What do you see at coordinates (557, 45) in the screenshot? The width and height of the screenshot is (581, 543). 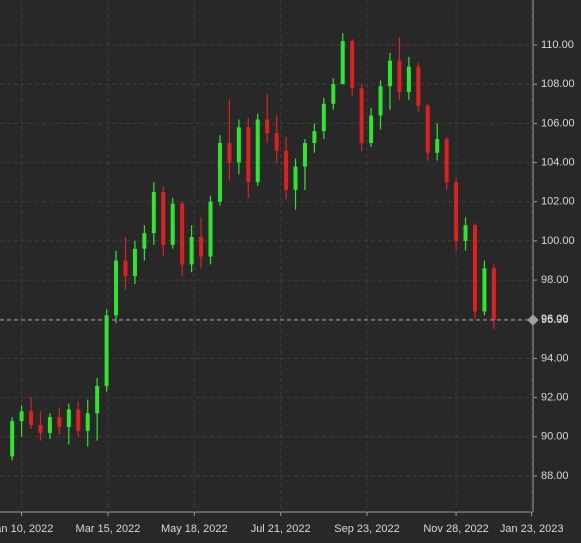 I see `y-tick-label: 110.00` at bounding box center [557, 45].